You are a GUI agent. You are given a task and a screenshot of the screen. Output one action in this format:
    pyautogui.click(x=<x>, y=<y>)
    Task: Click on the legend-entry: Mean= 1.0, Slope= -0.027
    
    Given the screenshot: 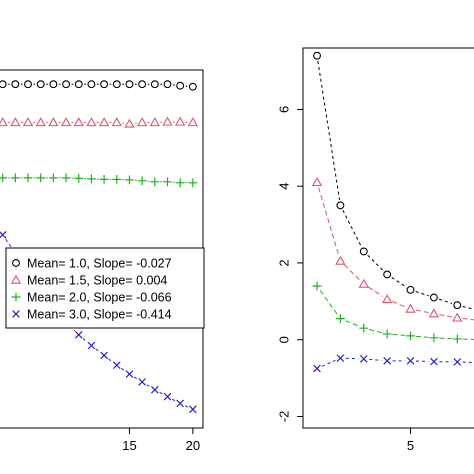 What is the action you would take?
    pyautogui.click(x=92, y=264)
    